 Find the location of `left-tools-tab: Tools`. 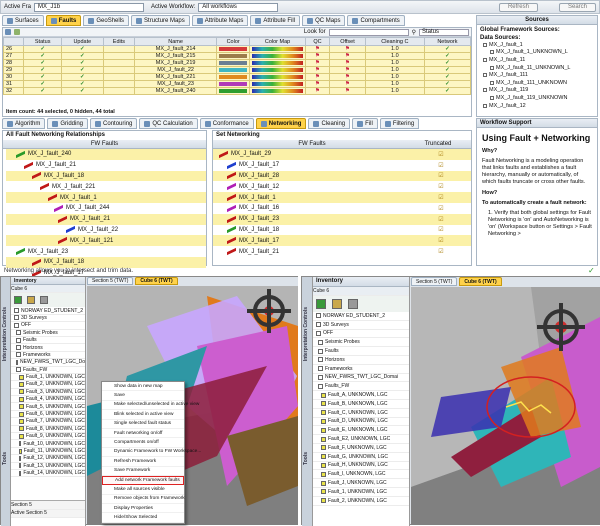

left-tools-tab: Tools is located at coordinates (5, 458).